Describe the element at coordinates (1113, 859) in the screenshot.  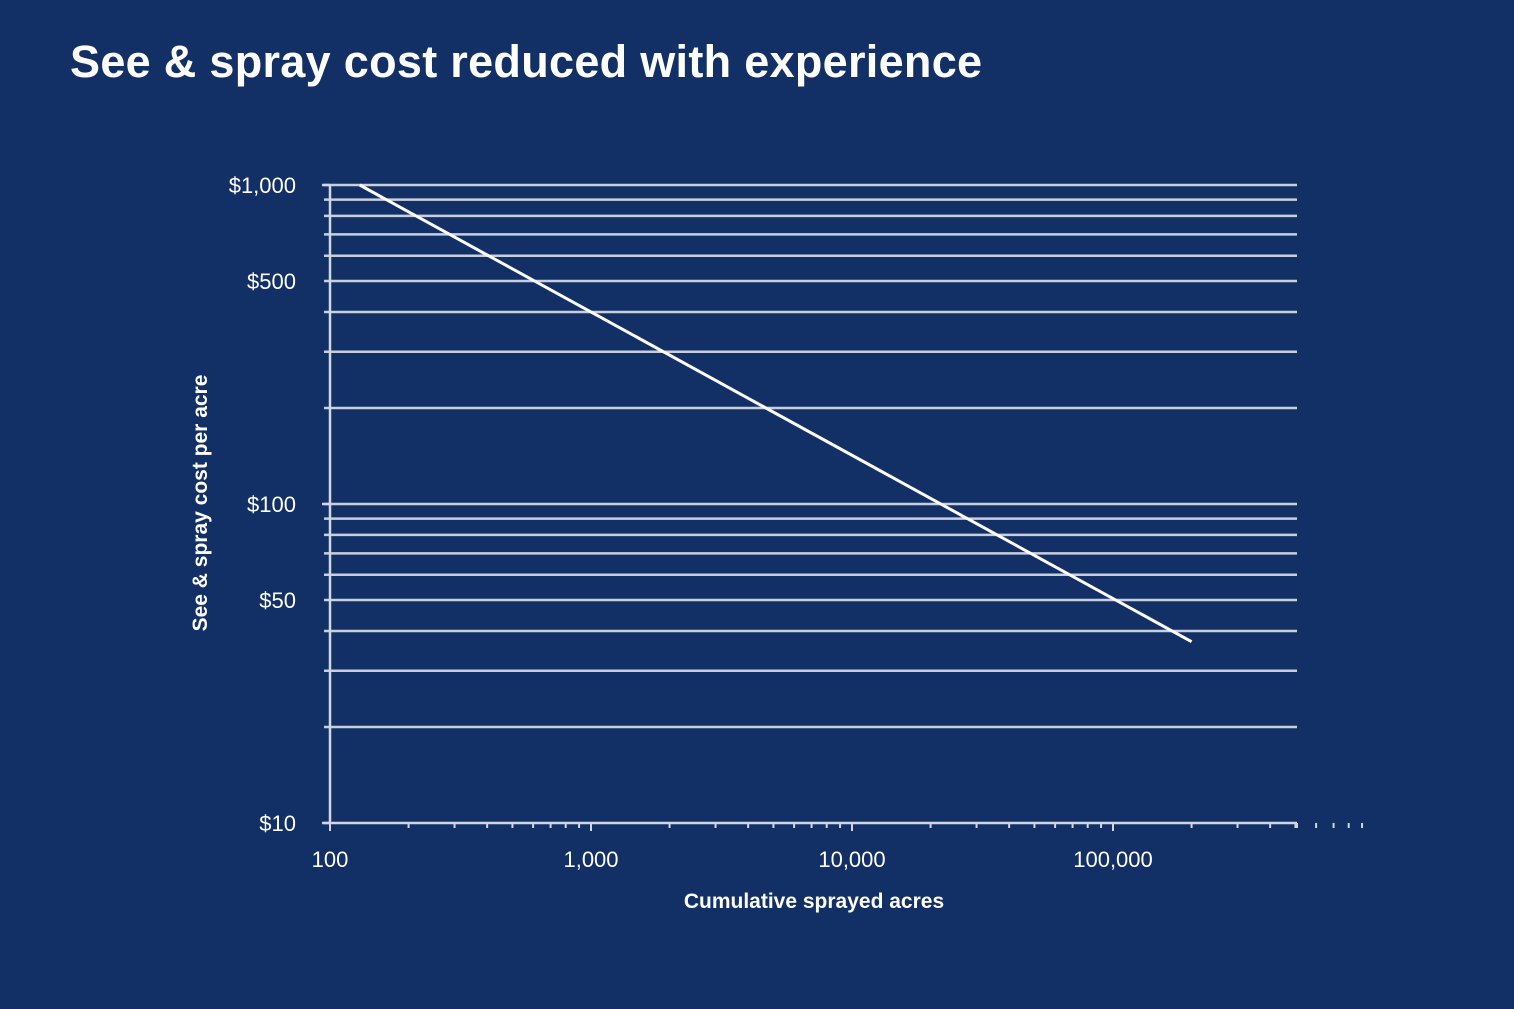
I see `x-tick-label: 100,000` at that location.